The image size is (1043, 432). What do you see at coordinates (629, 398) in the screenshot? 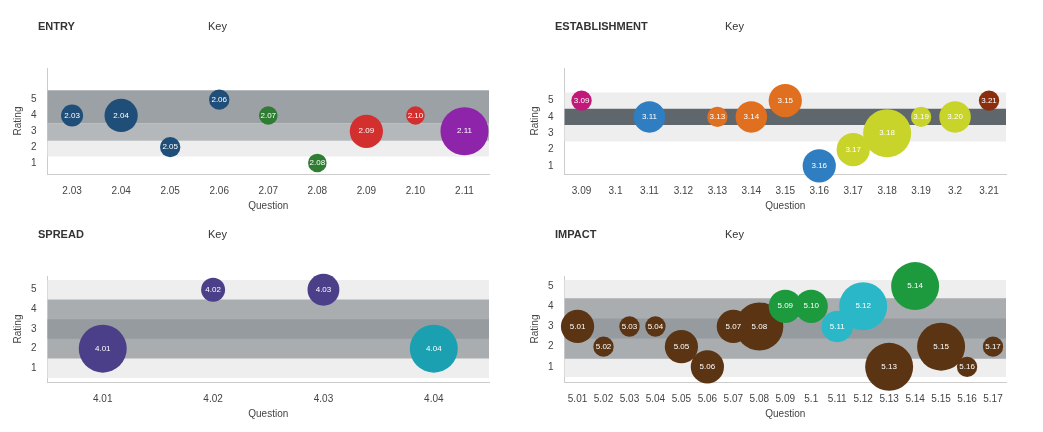
I see `x-tick-label: 5.03` at bounding box center [629, 398].